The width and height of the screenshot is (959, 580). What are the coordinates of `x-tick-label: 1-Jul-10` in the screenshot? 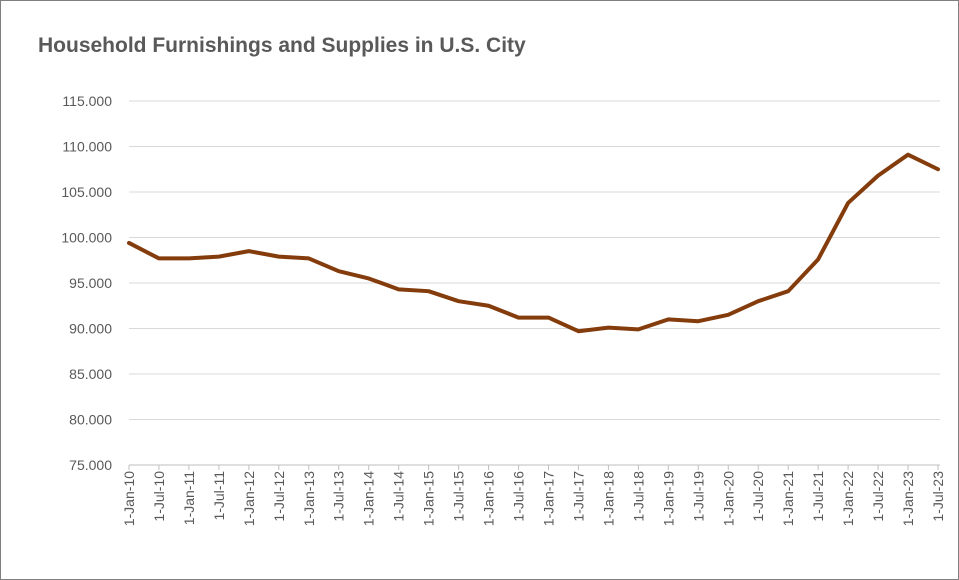 It's located at (159, 496).